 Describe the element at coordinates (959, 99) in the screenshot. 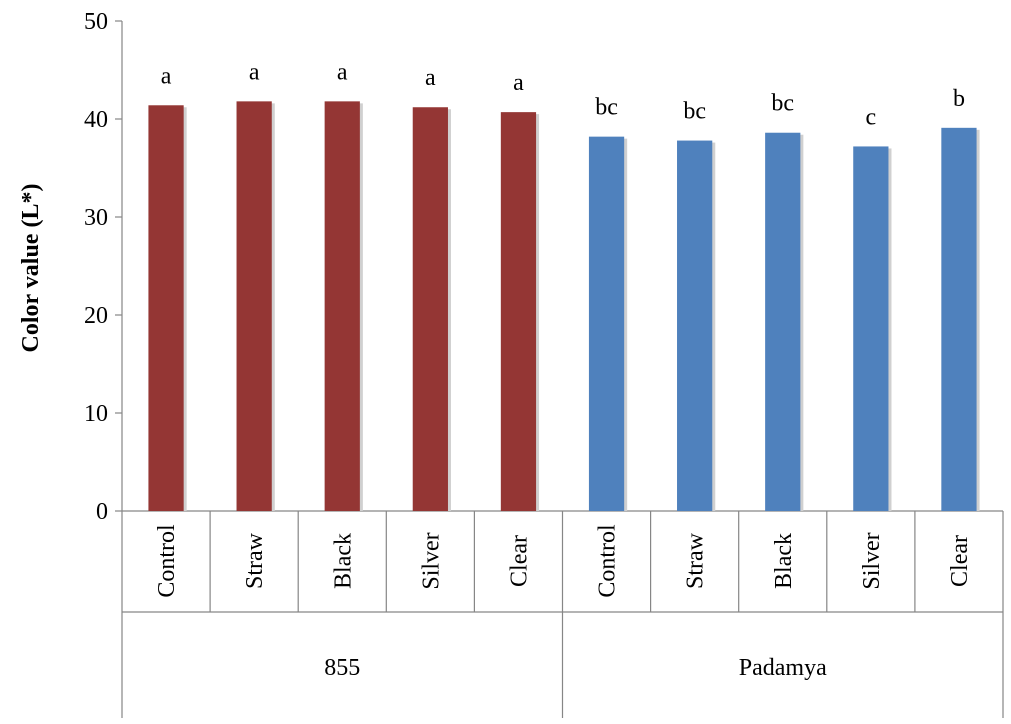

I see `significance-letter: b` at that location.